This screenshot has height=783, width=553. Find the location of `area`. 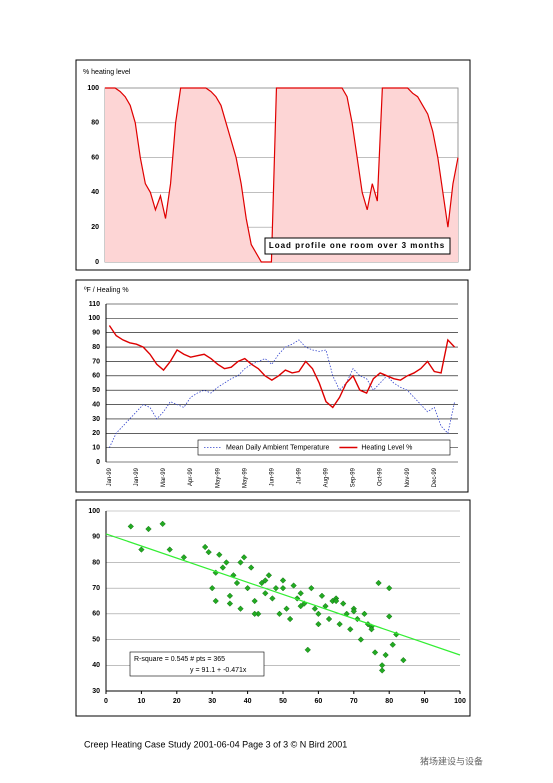

area is located at coordinates (281, 175).